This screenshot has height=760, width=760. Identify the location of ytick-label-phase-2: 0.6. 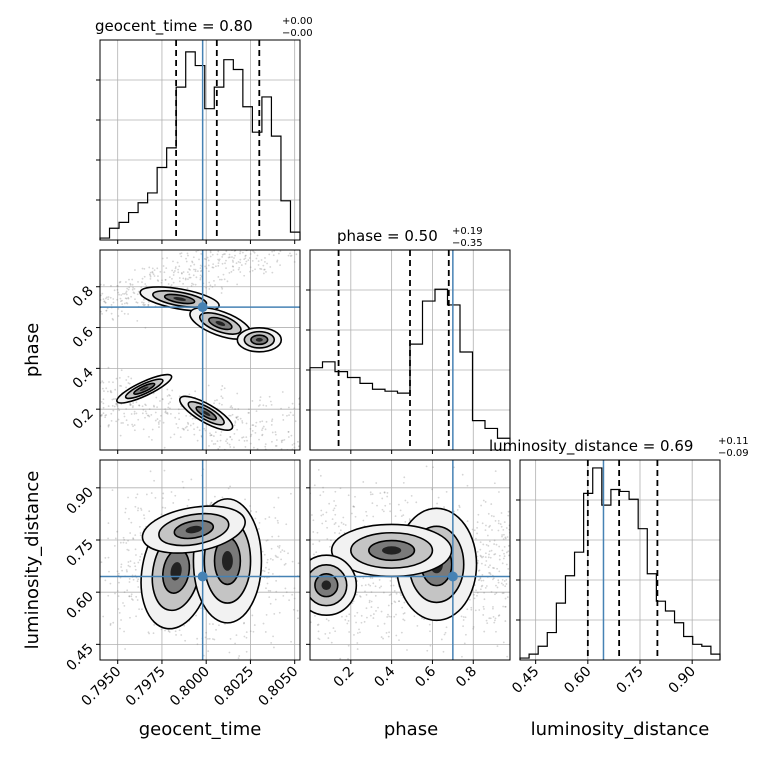
(83, 337).